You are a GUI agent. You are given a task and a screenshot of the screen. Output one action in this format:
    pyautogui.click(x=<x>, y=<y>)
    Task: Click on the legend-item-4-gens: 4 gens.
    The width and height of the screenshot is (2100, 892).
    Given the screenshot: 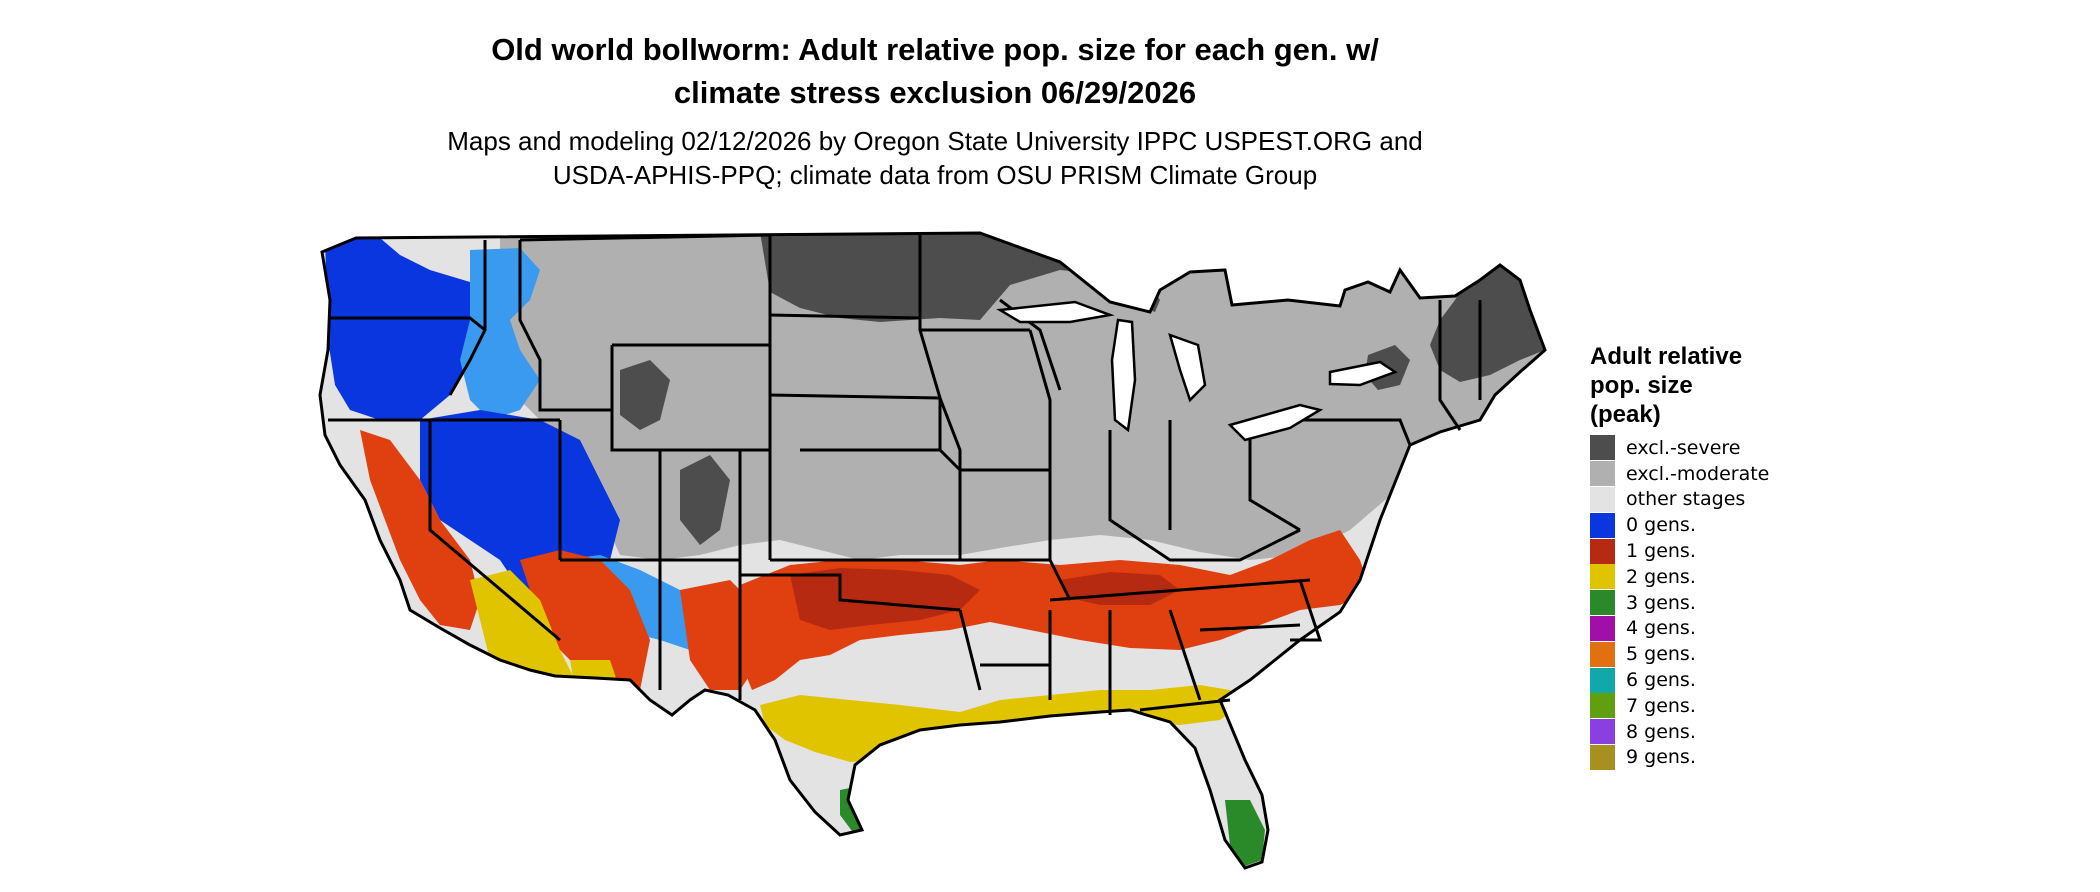 What is the action you would take?
    pyautogui.click(x=1679, y=628)
    